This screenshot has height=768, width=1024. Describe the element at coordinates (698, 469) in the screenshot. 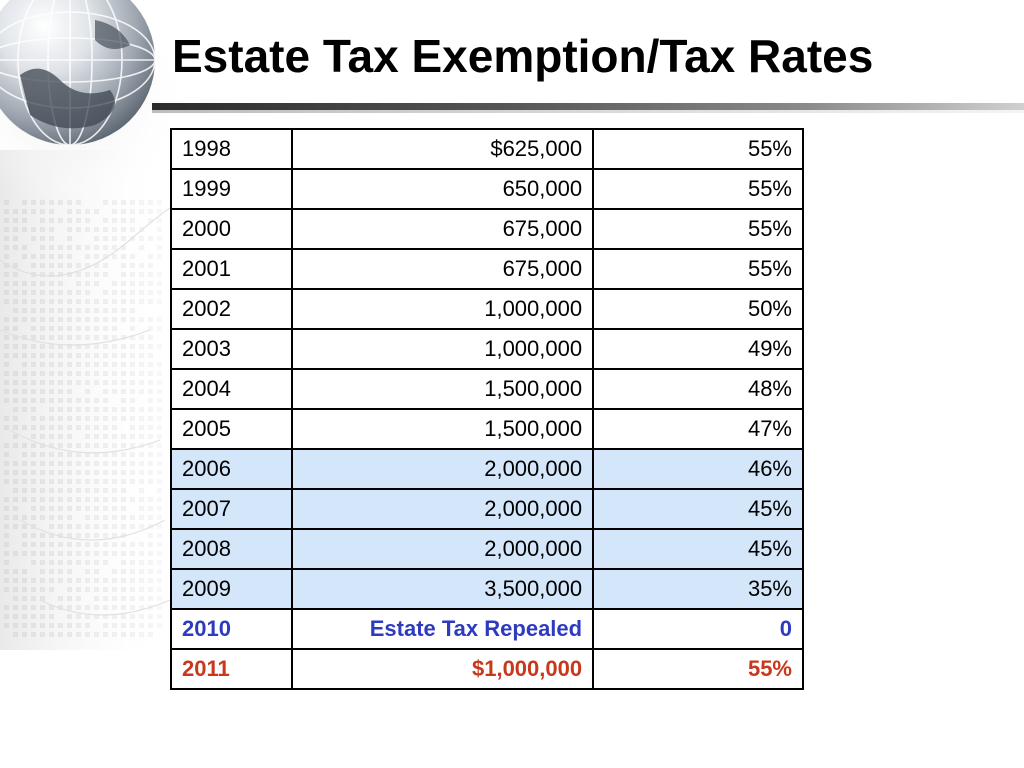

I see `rate-cell: 46%` at that location.